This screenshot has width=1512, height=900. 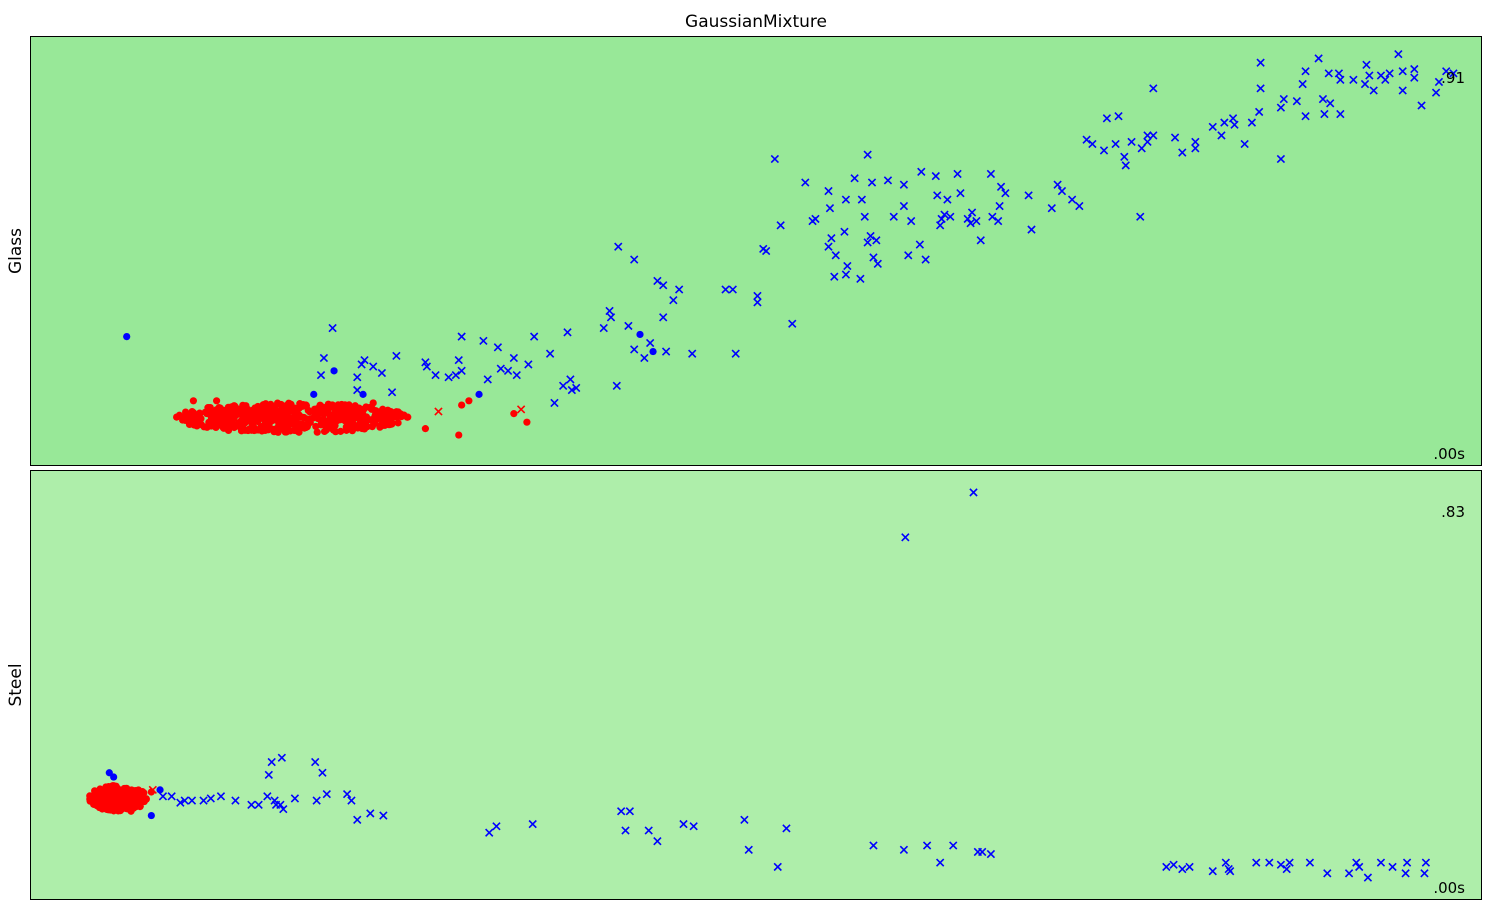 What do you see at coordinates (1449, 888) in the screenshot?
I see `time-label-steel: .00s` at bounding box center [1449, 888].